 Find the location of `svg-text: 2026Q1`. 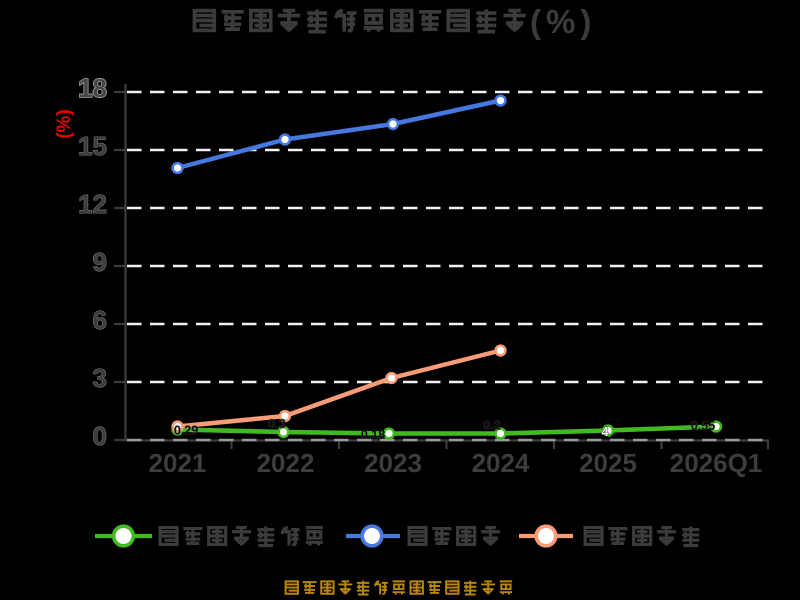

svg-text: 2026Q1 is located at coordinates (716, 463).